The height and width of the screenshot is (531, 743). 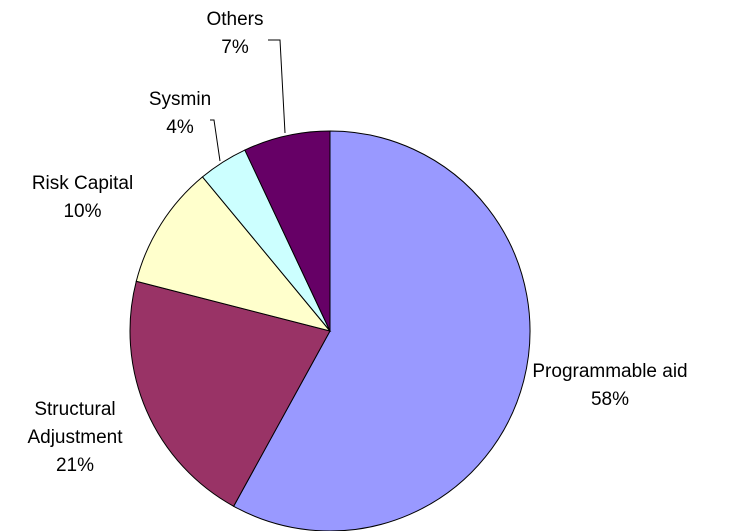 What do you see at coordinates (75, 423) in the screenshot?
I see `category-name: Structural Adjustment` at bounding box center [75, 423].